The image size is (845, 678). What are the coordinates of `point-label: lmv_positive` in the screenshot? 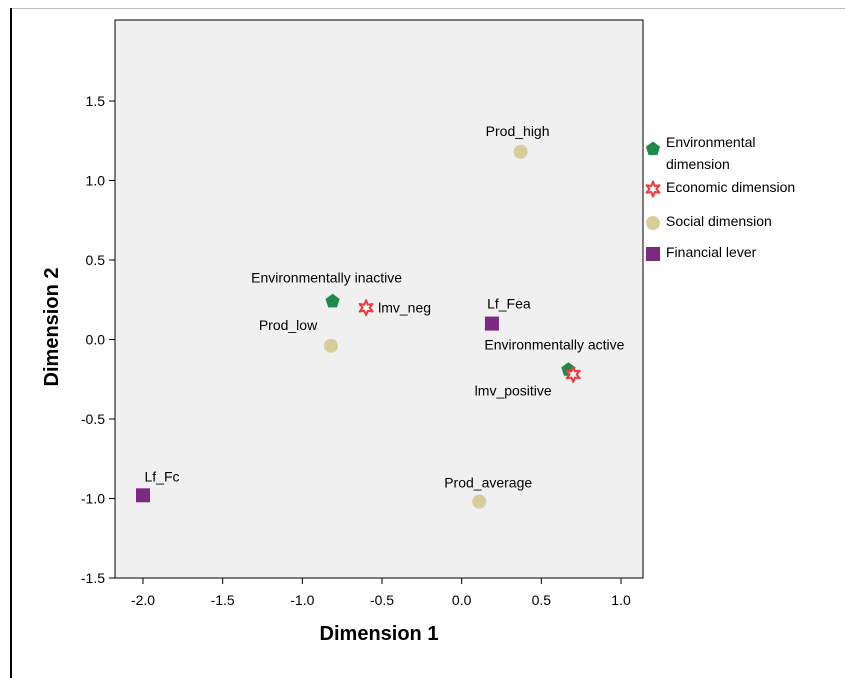 It's located at (513, 391).